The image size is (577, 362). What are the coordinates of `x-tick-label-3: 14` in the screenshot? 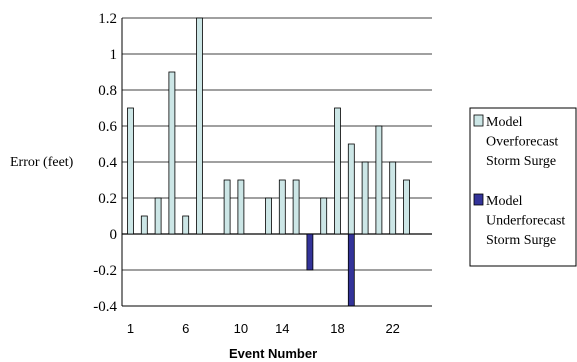 It's located at (282, 328).